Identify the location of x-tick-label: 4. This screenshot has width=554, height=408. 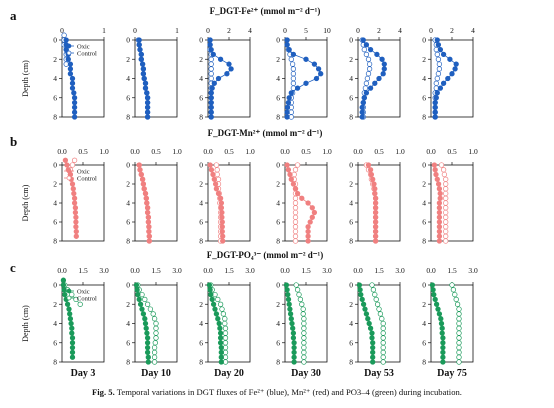
(400, 30).